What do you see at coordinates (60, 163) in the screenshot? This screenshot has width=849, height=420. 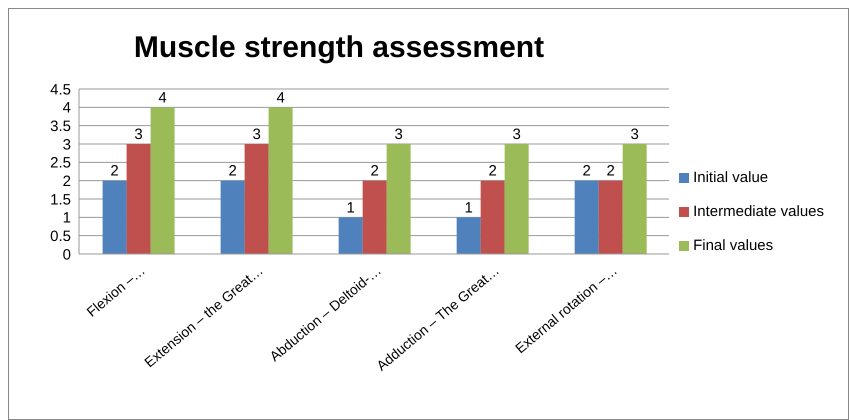 I see `y-tick-label: 2.5` at bounding box center [60, 163].